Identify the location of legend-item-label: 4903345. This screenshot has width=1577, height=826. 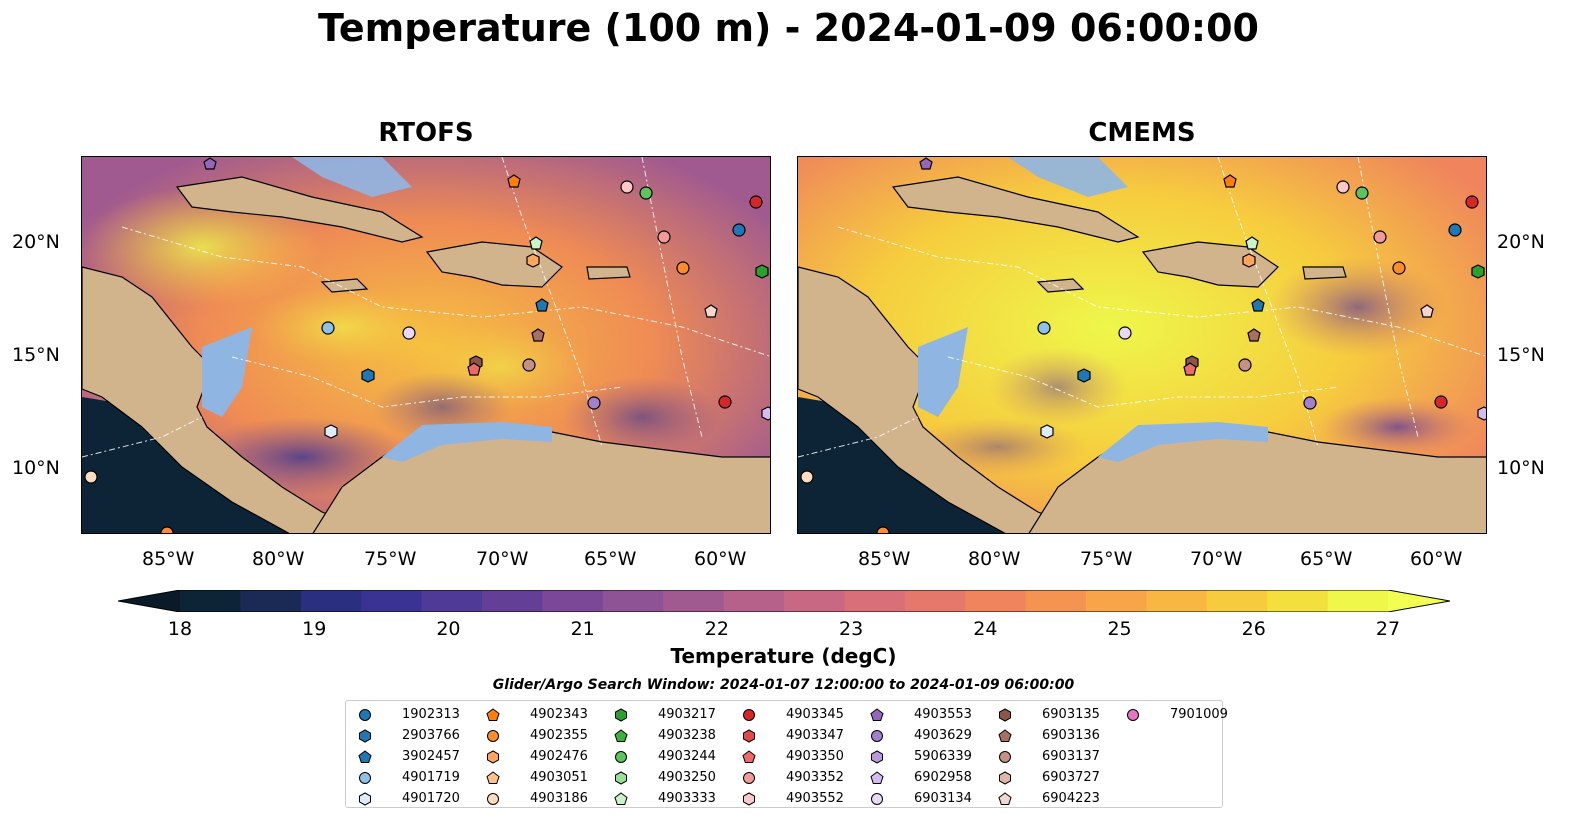
(815, 714).